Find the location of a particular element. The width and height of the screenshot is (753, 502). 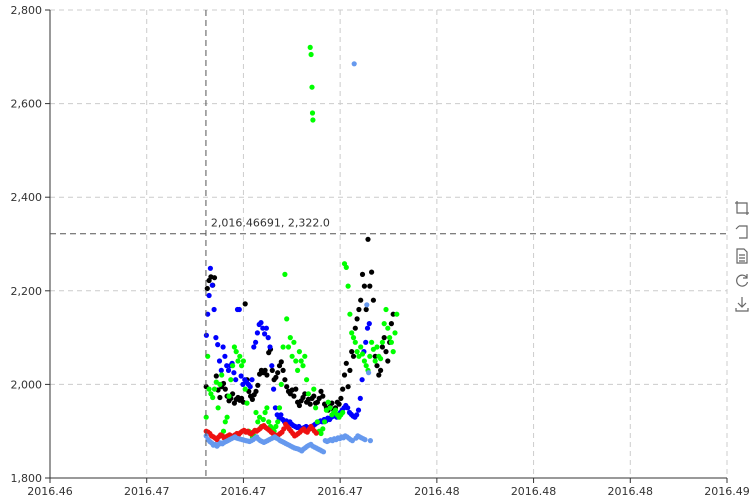

x-tick-label: 2016.46 is located at coordinates (50, 491).